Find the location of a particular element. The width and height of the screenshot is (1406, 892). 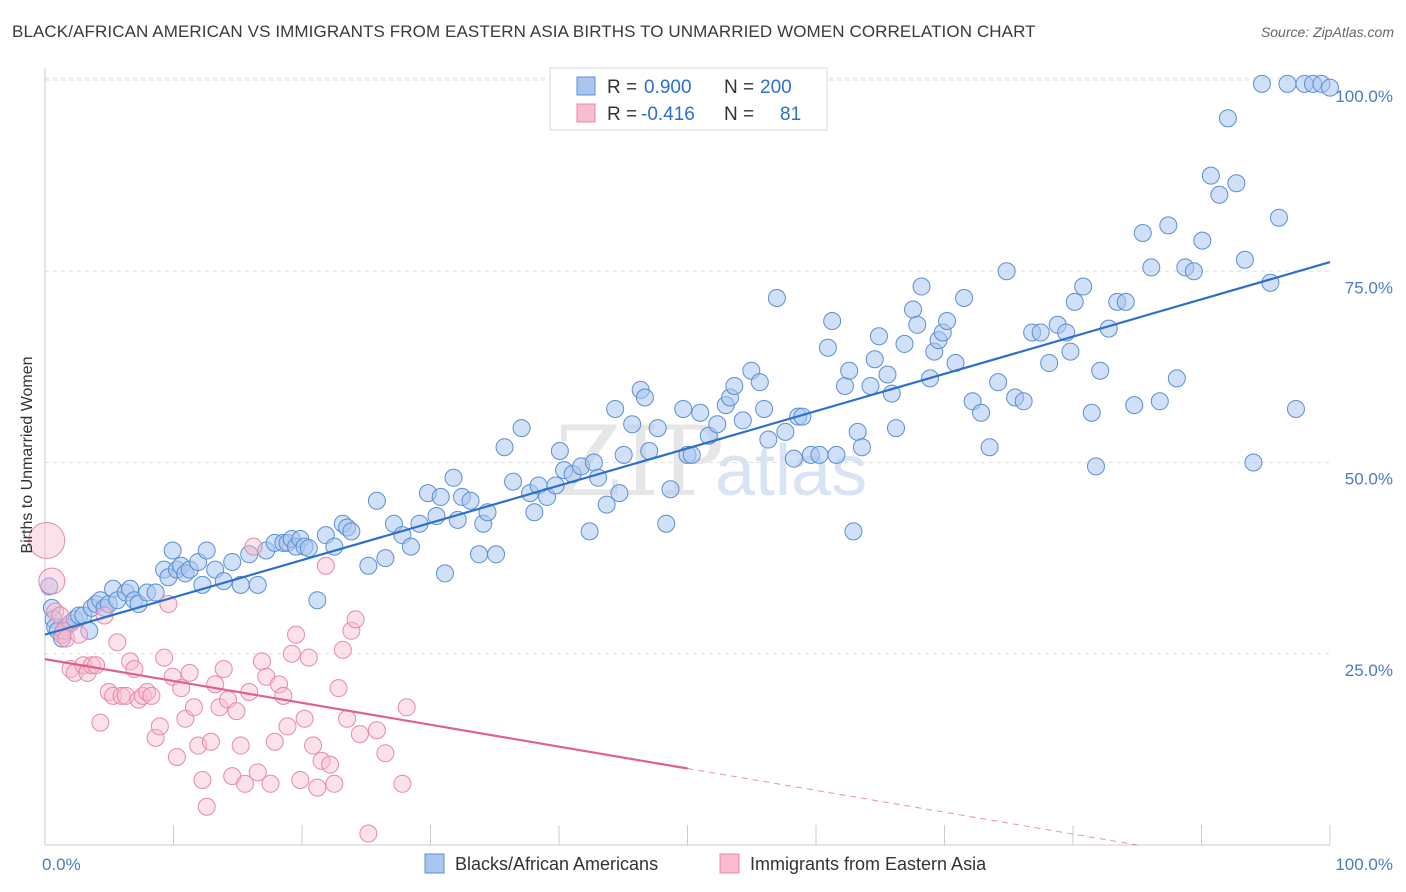

x-tick-labels: 0.0% 100.0% is located at coordinates (717, 864).